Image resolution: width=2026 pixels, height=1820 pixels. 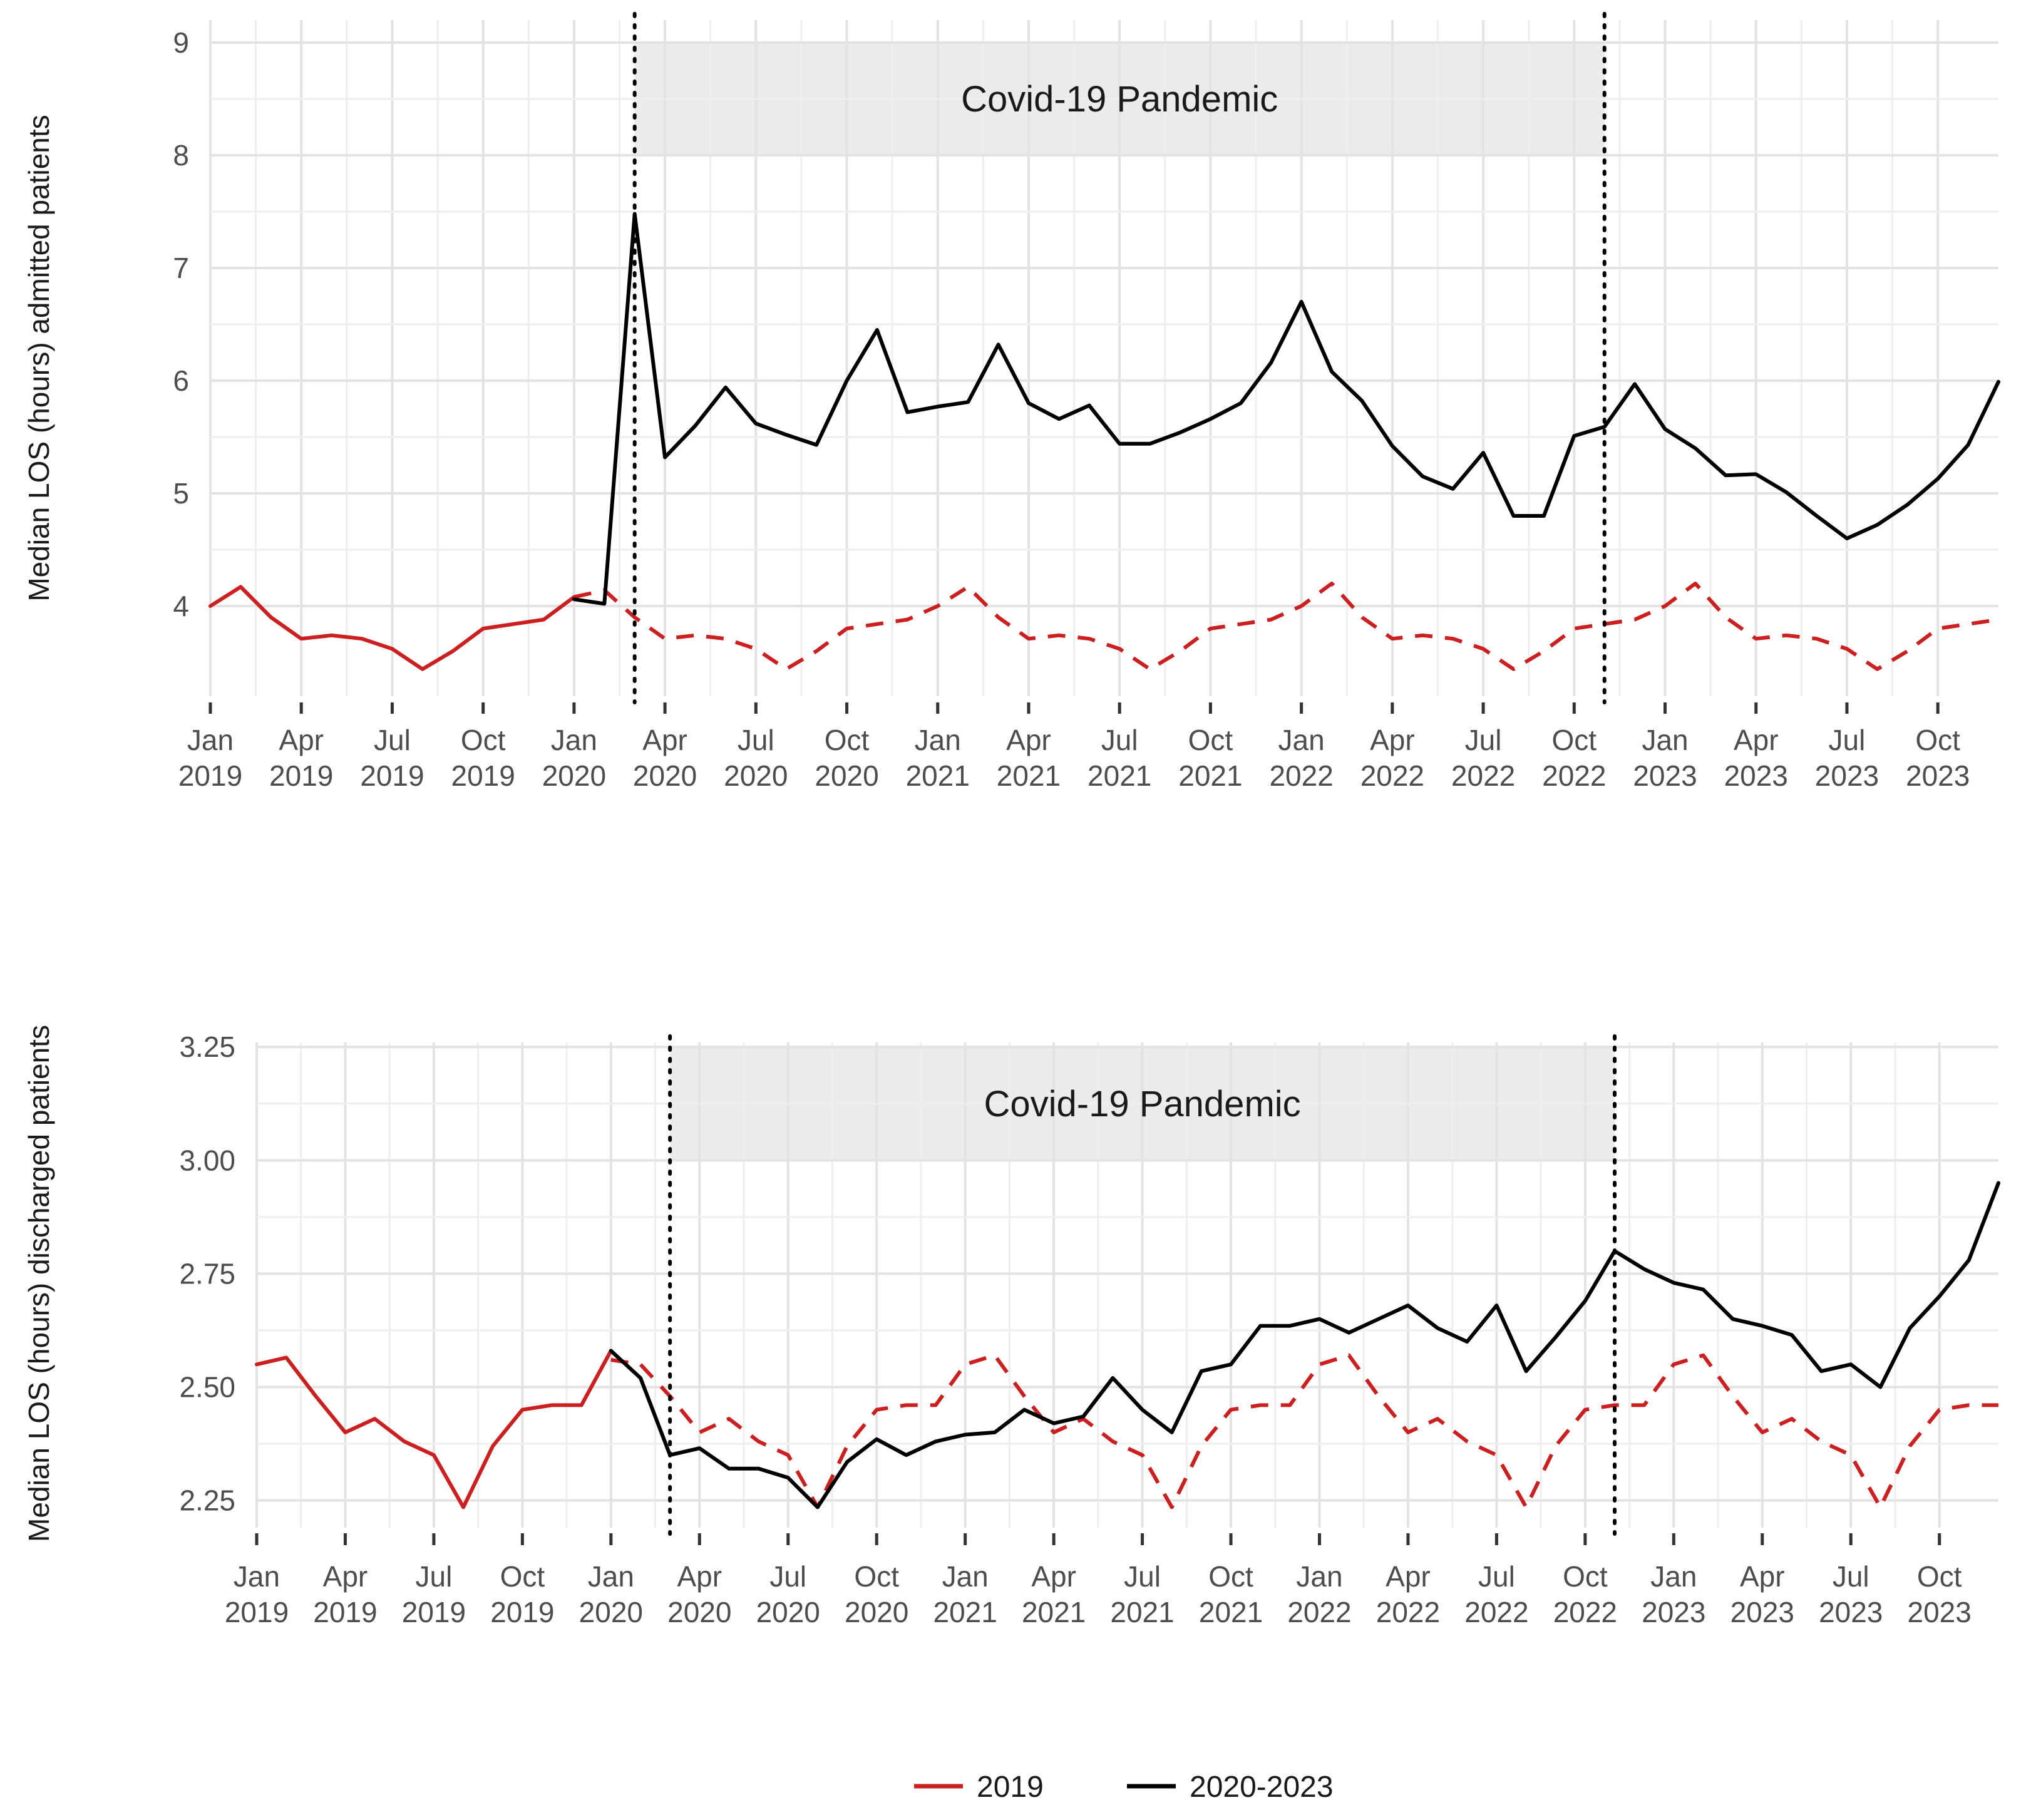 What do you see at coordinates (1262, 1788) in the screenshot?
I see `legend-label-2020-2023: 2020-2023` at bounding box center [1262, 1788].